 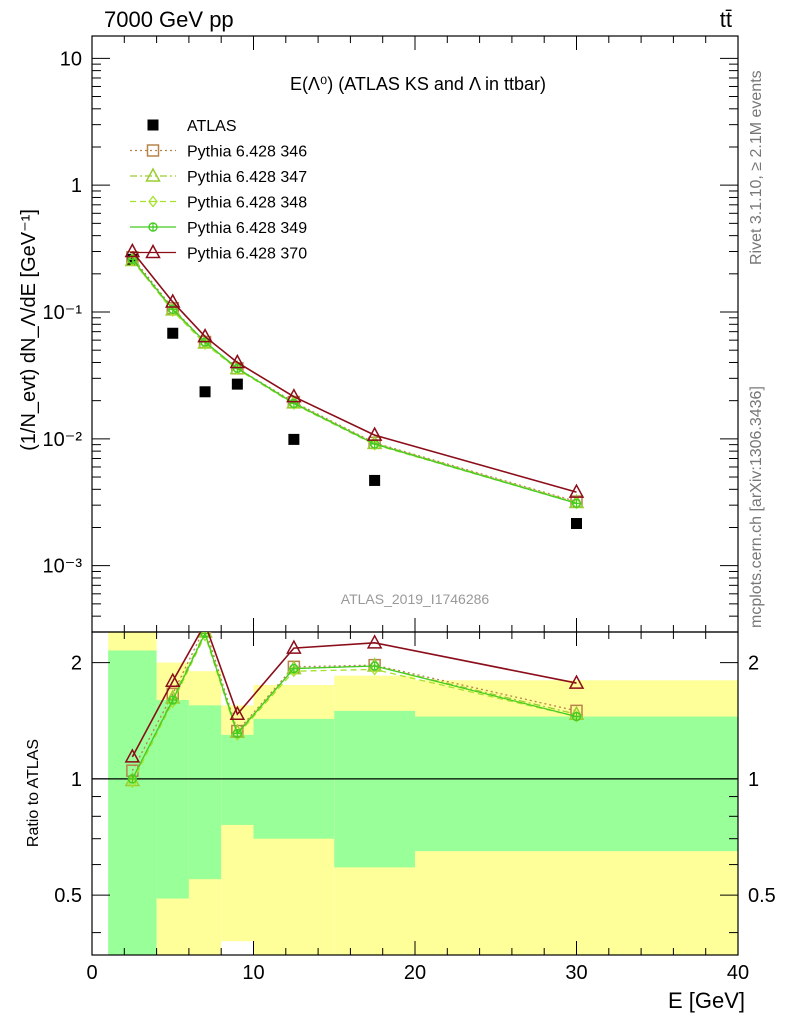 I want to click on x-axis-label: E [GeV], so click(x=706, y=1000).